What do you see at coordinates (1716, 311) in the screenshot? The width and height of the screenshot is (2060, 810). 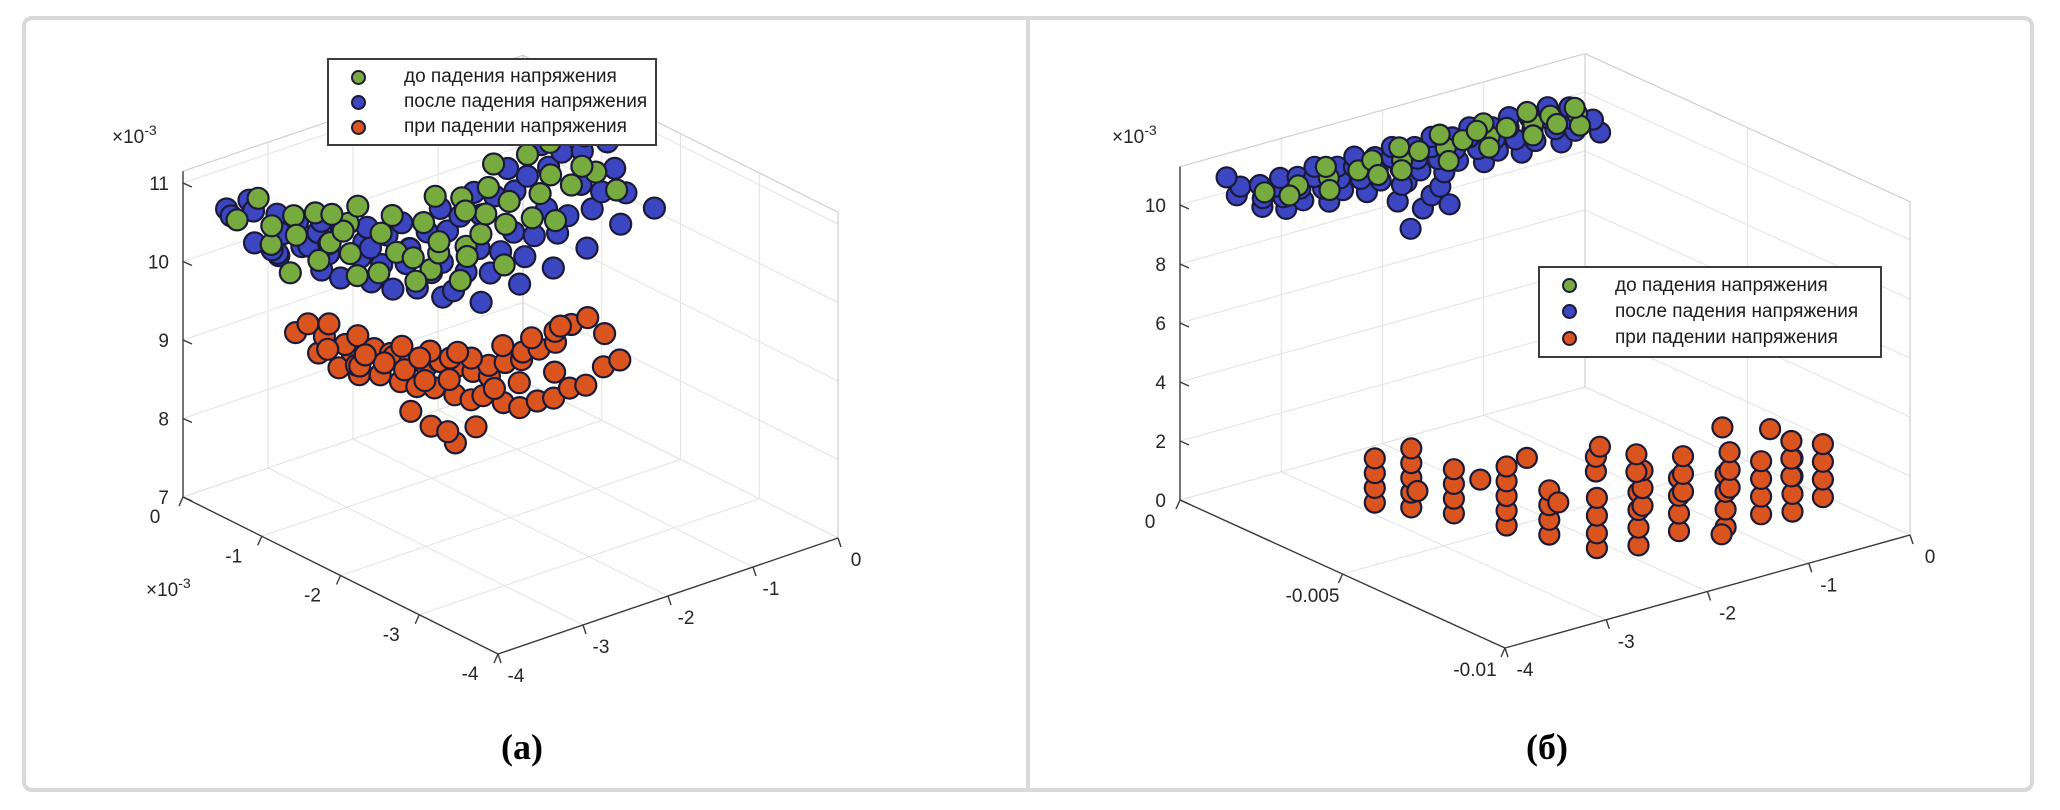 I see `legend-item: после падения напряжения` at bounding box center [1716, 311].